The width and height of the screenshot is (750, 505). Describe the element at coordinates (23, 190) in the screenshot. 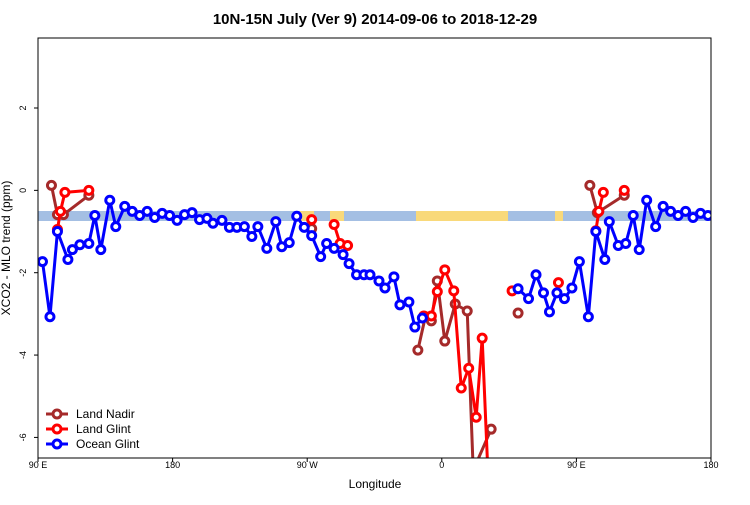

I see `y-tick-label: 0` at that location.